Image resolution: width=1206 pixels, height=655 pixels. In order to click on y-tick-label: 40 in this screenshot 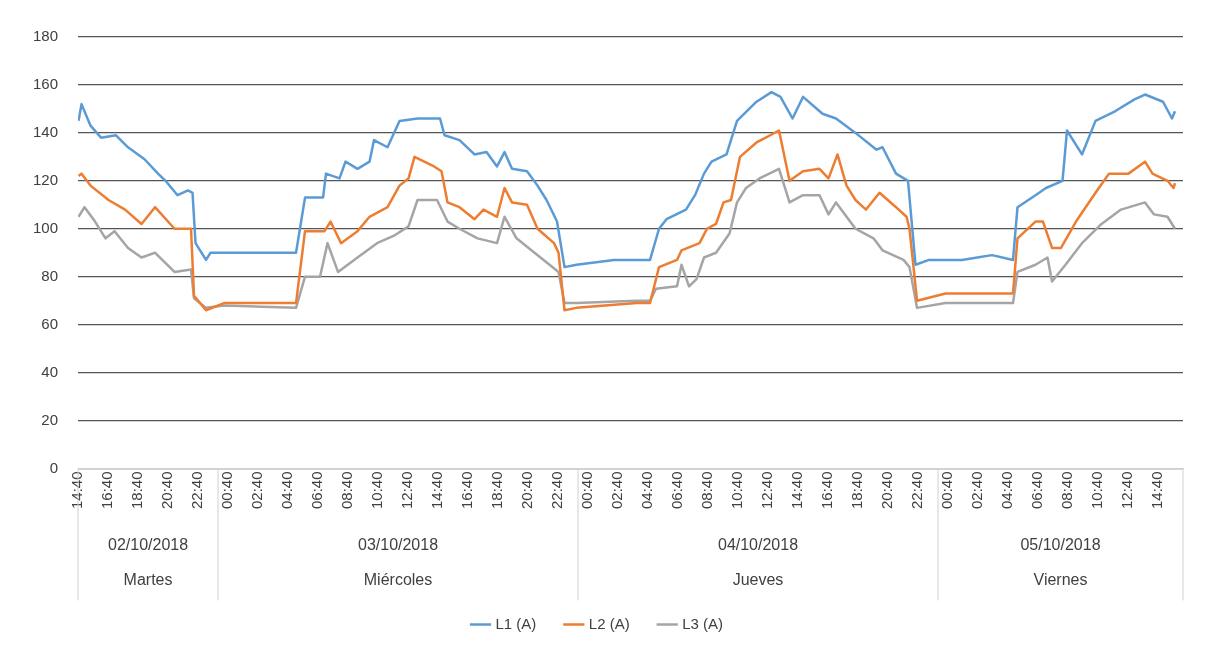, I will do `click(50, 371)`.